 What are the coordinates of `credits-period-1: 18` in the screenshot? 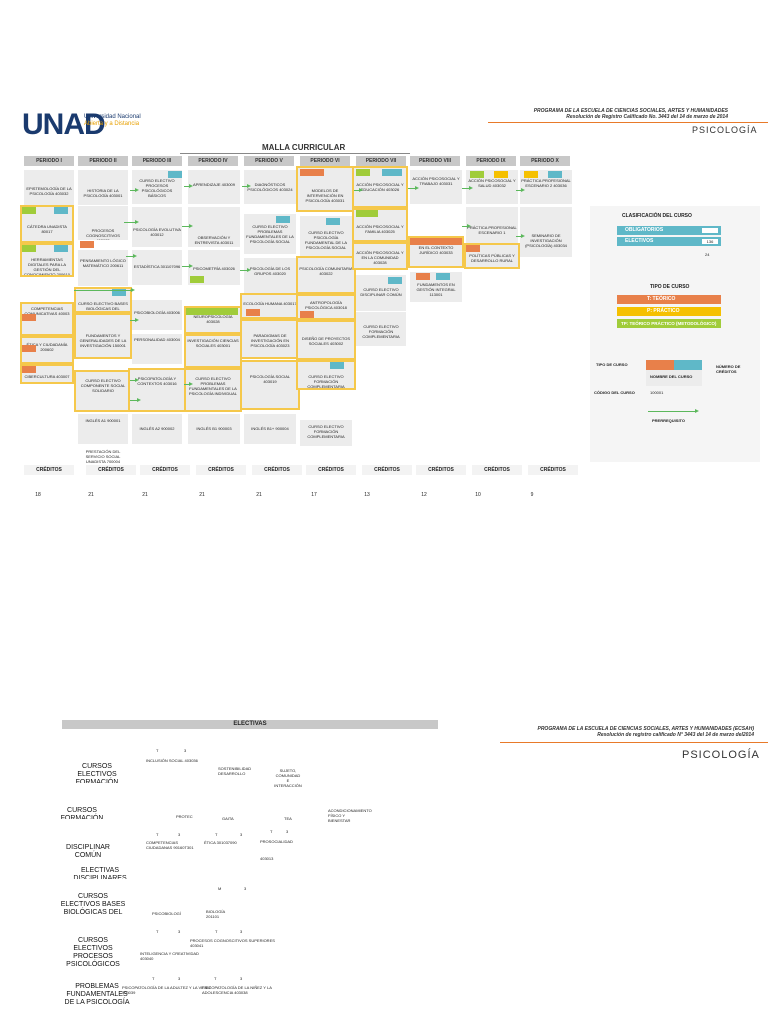 It's located at (38, 495).